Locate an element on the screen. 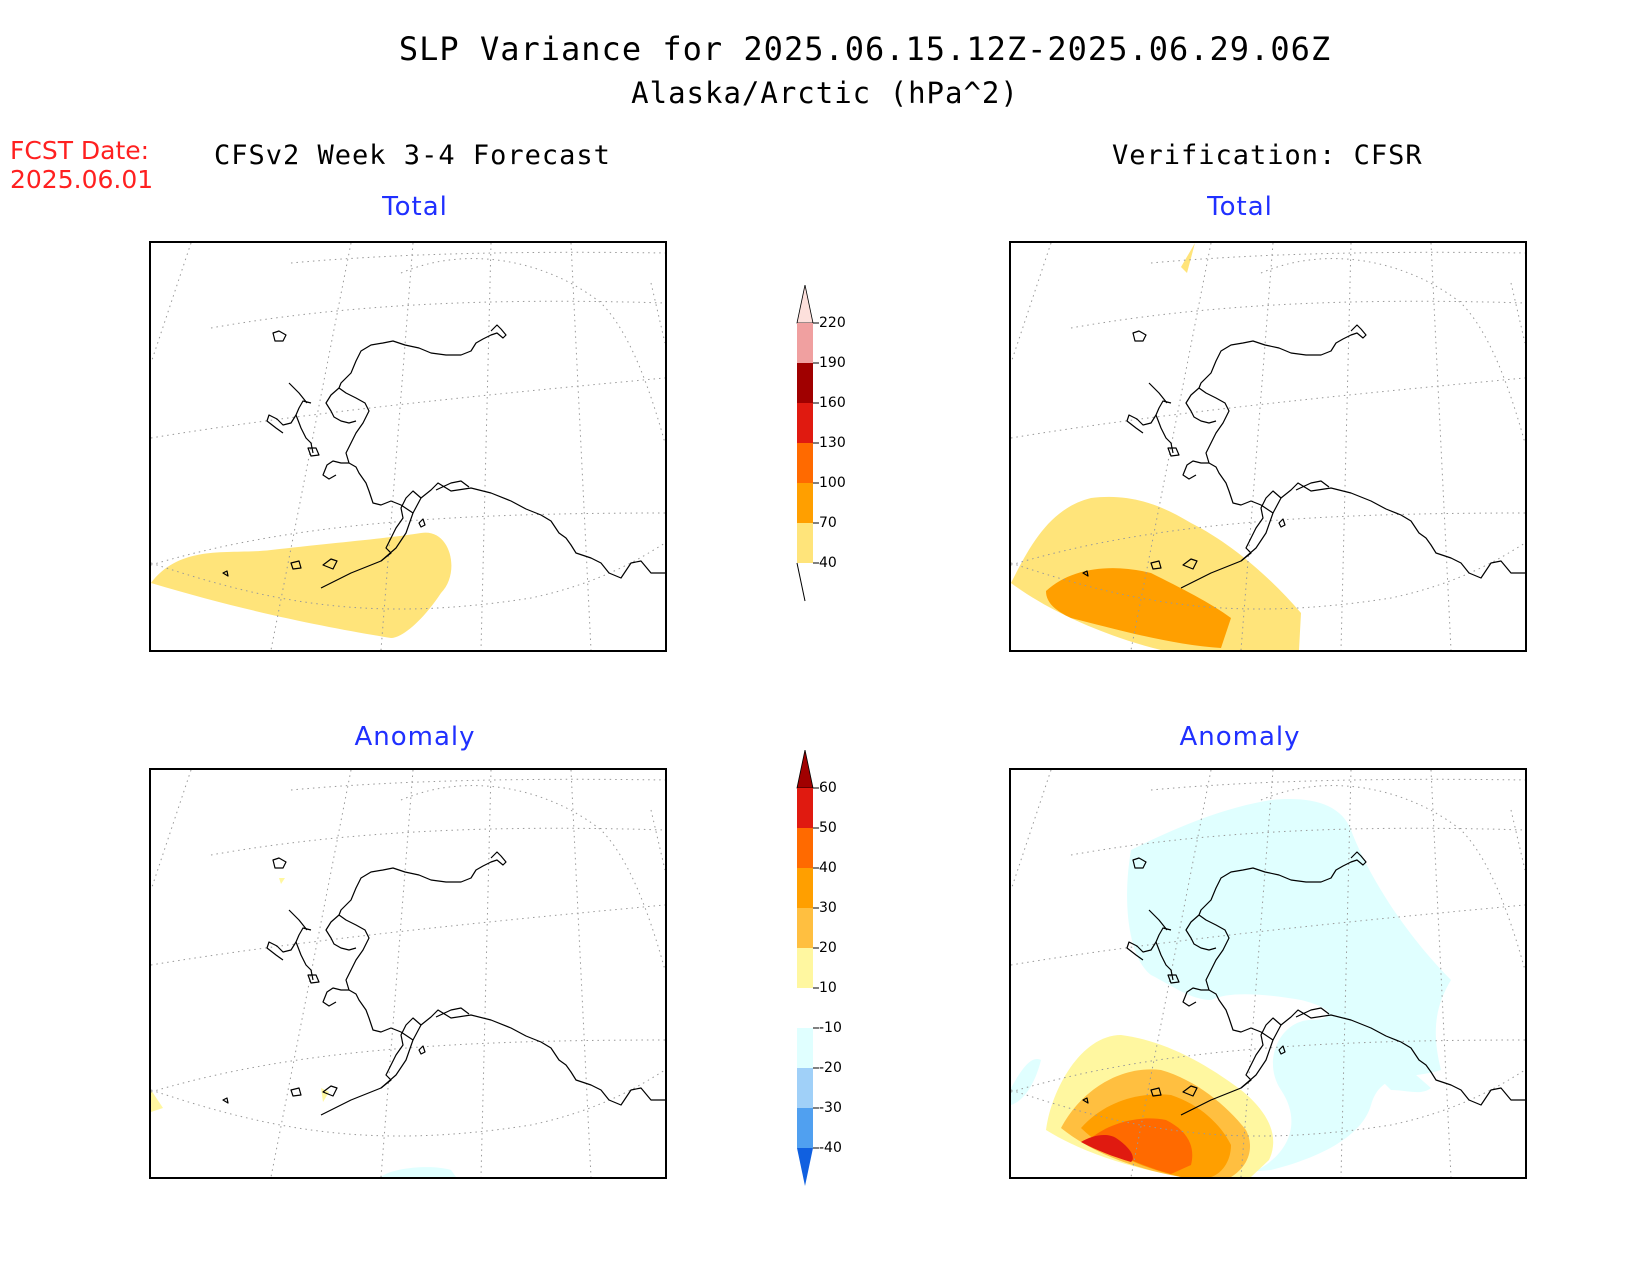  chart-subtitle: Alaska/Arctic (hPa^2) is located at coordinates (825, 93).